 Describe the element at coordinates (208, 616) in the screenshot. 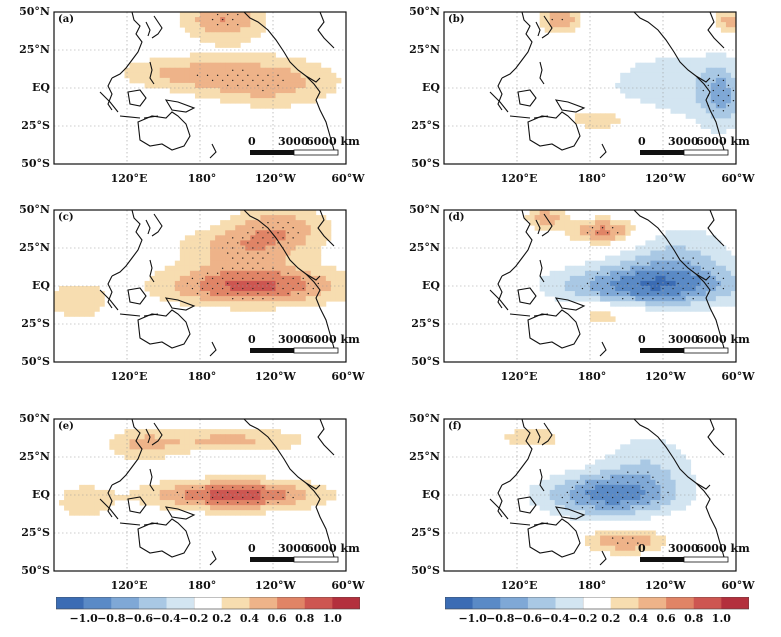

I see `colorbar-left: −1.0 −0.8 −0.6 −0.4 −0.2 0.2 0.4 0.6 0.8 1.0` at that location.